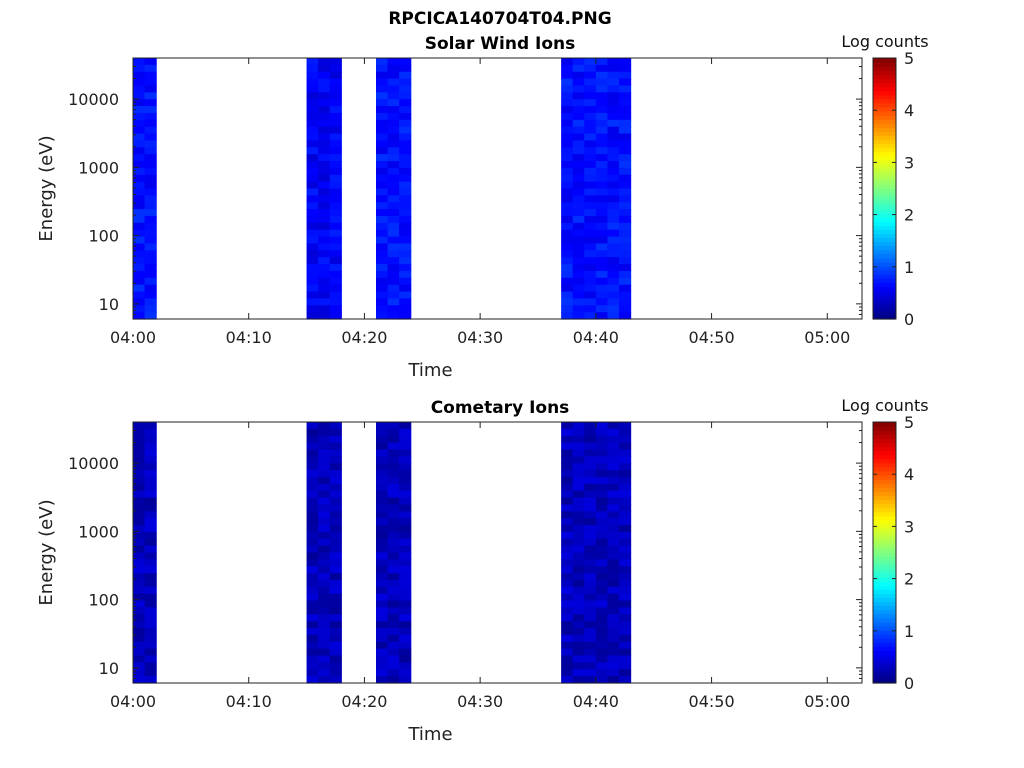 The height and width of the screenshot is (768, 1024). What do you see at coordinates (133, 701) in the screenshot?
I see `x-tick-label: 04:00` at bounding box center [133, 701].